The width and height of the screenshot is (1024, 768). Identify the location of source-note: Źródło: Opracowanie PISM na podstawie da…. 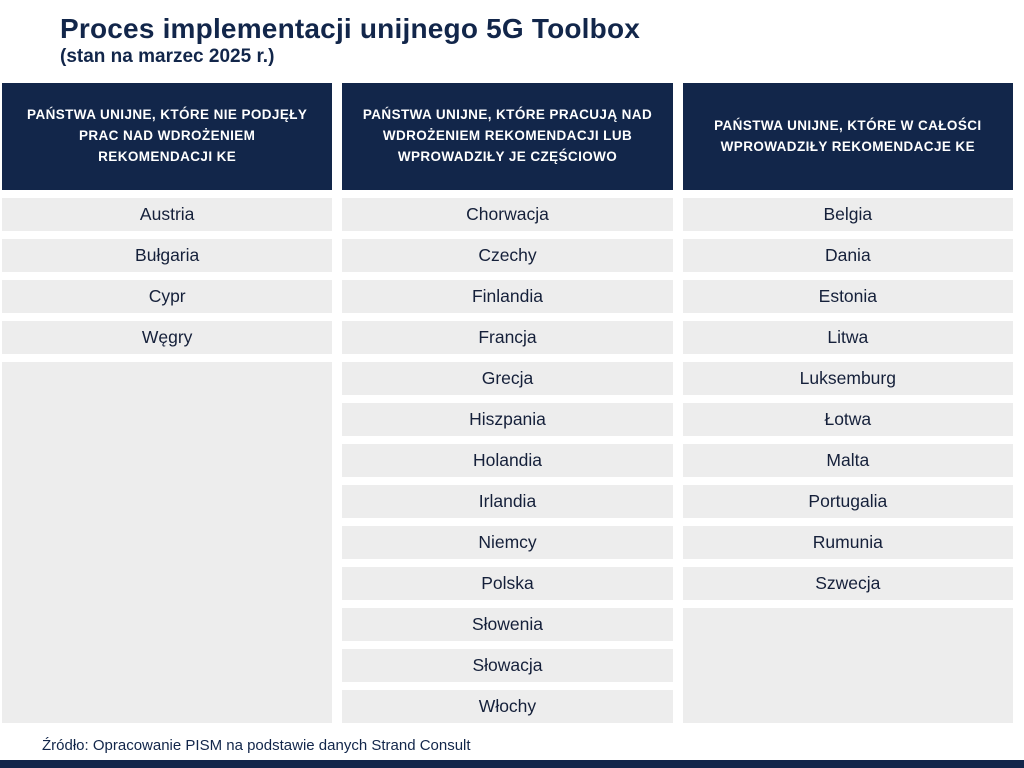
(256, 745).